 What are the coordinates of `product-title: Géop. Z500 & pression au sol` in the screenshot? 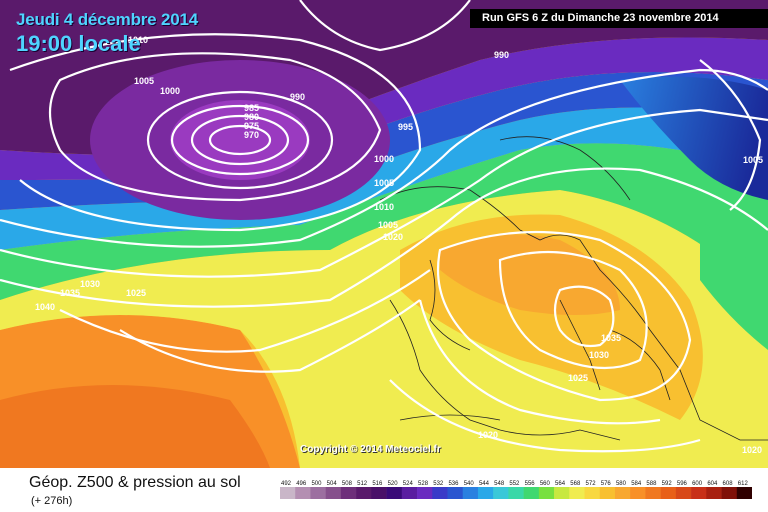 It's located at (135, 482).